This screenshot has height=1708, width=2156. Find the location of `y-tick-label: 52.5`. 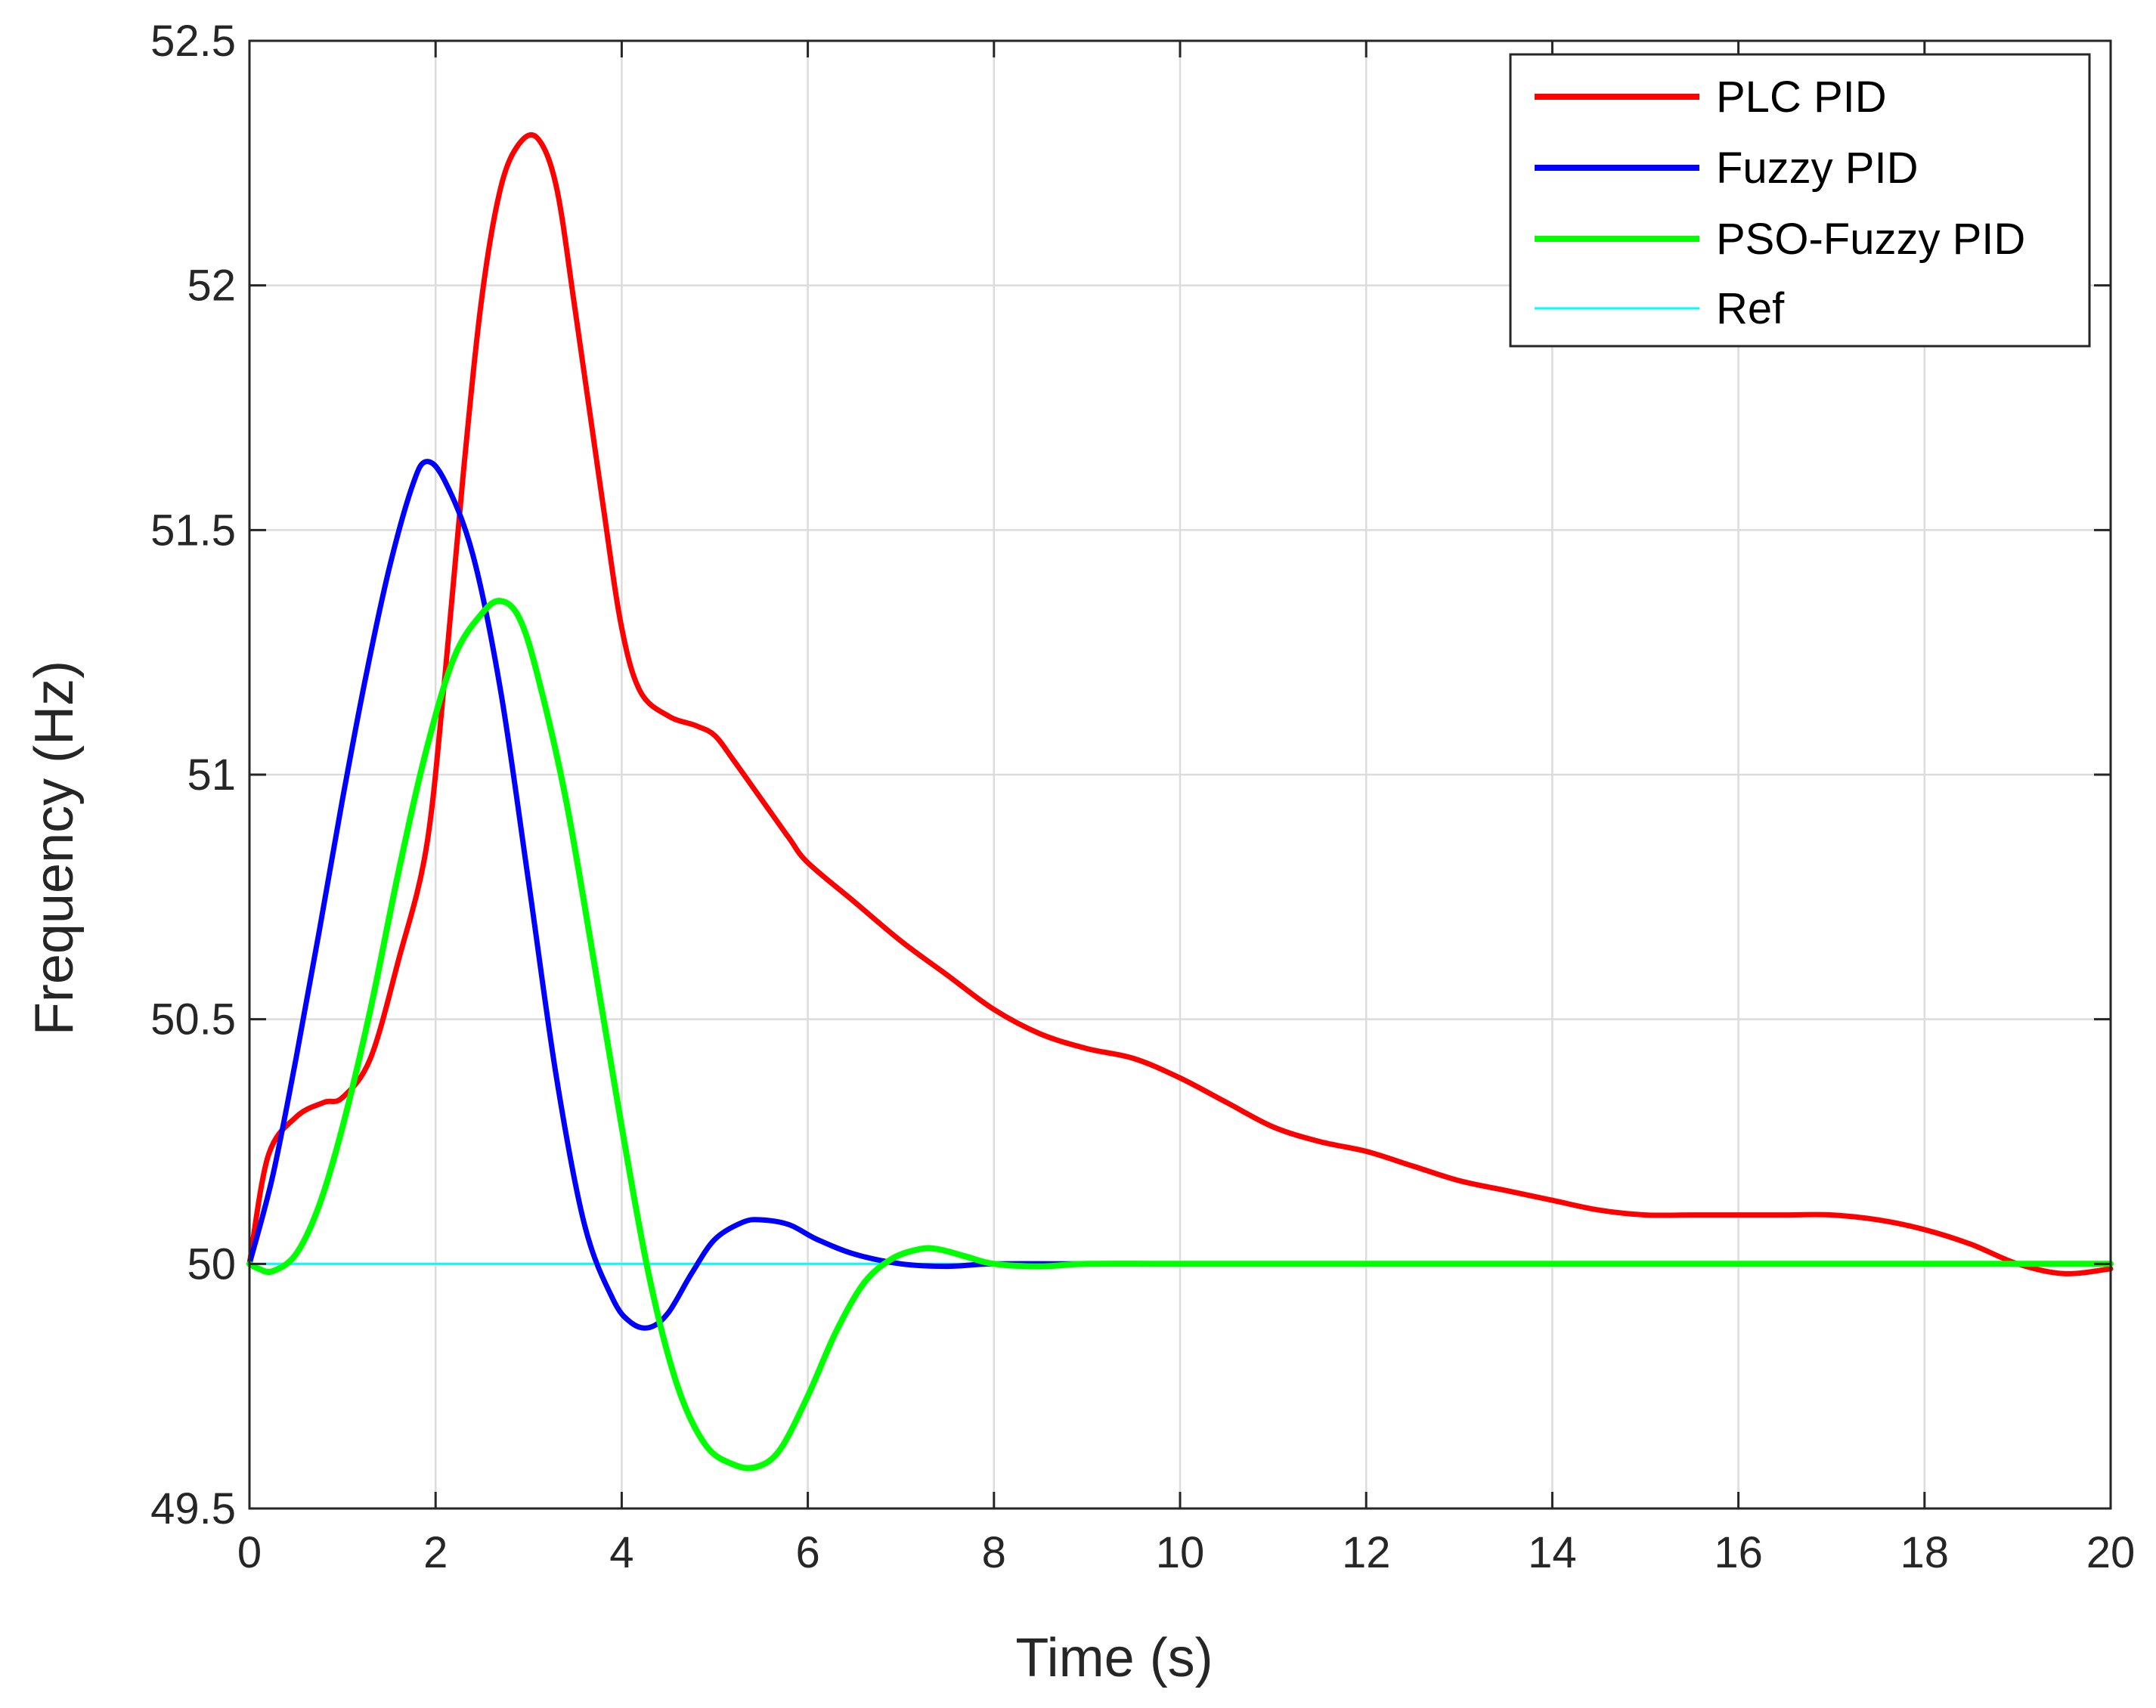

y-tick-label: 52.5 is located at coordinates (193, 41).